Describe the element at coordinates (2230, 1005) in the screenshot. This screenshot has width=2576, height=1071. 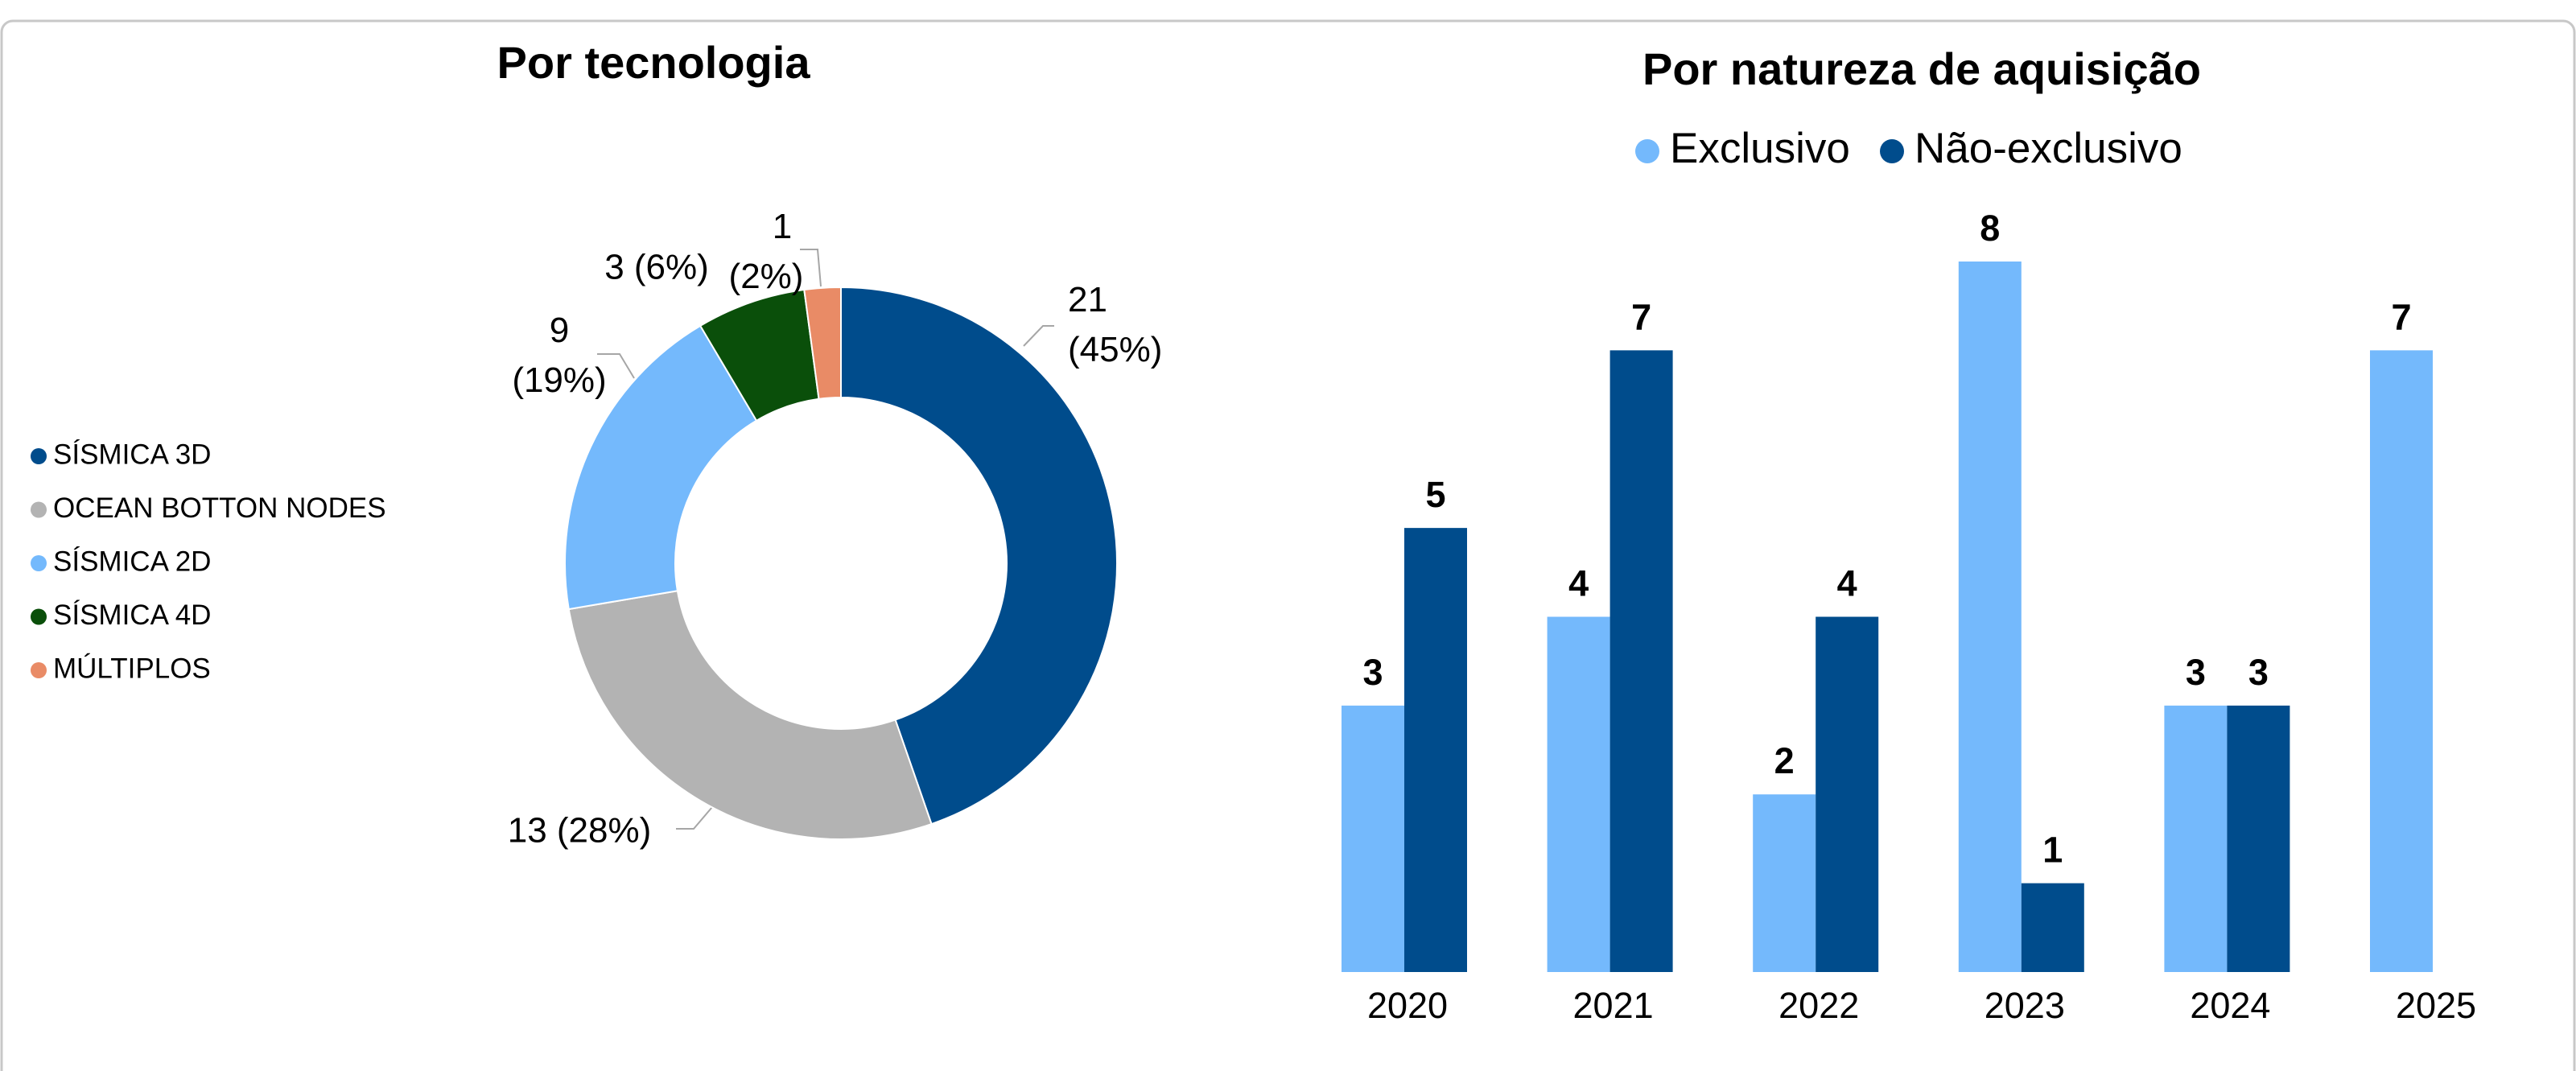
I see `x-tick-label: 2024` at that location.